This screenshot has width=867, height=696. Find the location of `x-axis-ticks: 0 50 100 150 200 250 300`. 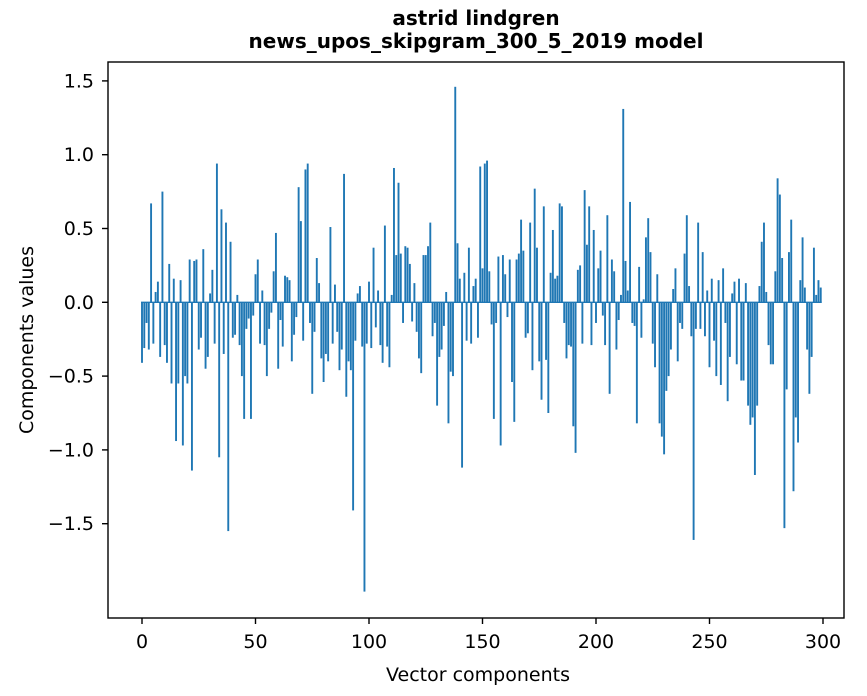

x-axis-ticks: 0 50 100 150 200 250 300 is located at coordinates (488, 635).